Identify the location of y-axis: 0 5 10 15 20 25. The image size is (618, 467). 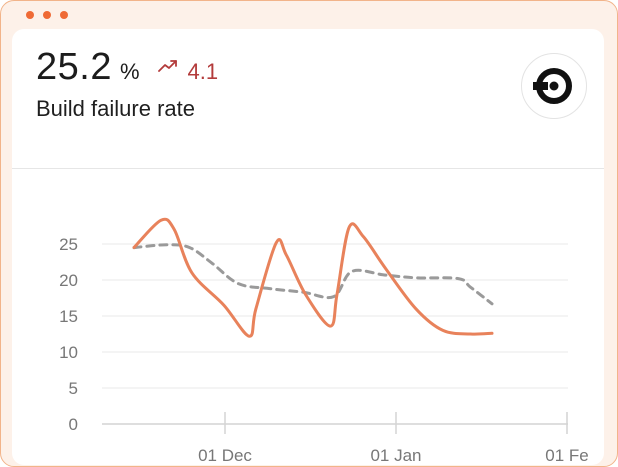
(68, 334).